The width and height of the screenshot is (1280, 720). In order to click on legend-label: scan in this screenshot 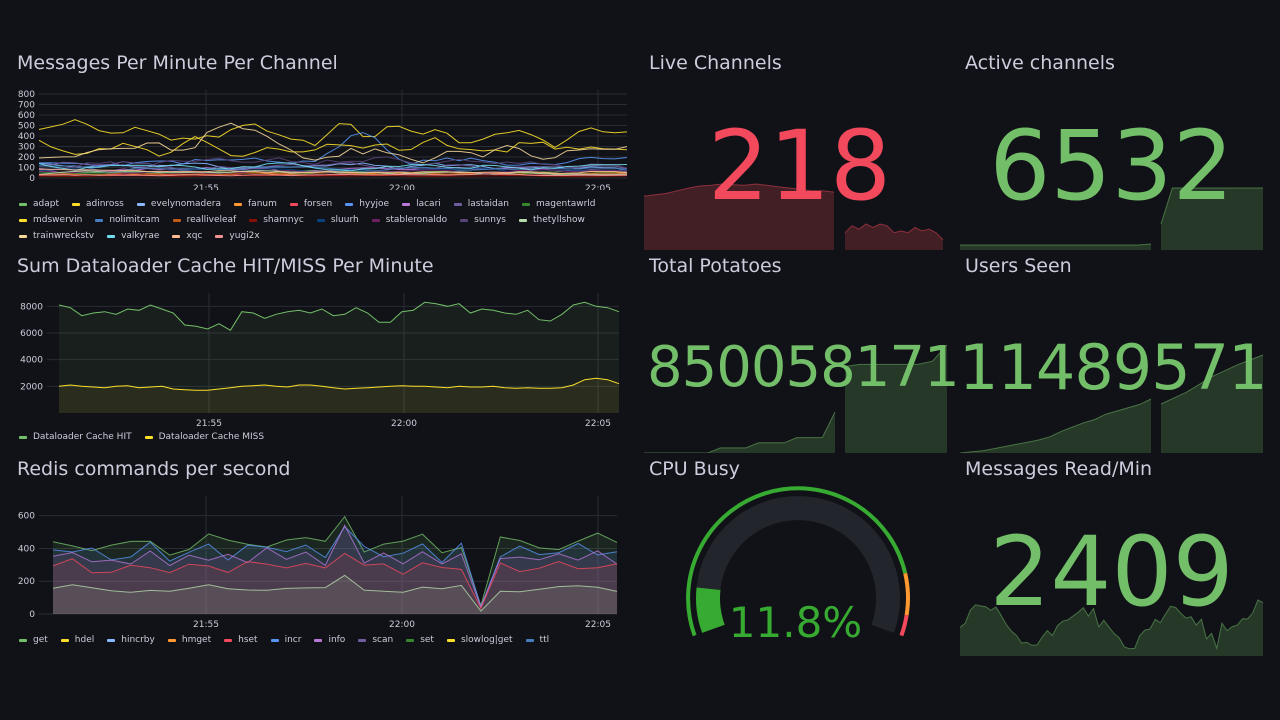, I will do `click(383, 640)`.